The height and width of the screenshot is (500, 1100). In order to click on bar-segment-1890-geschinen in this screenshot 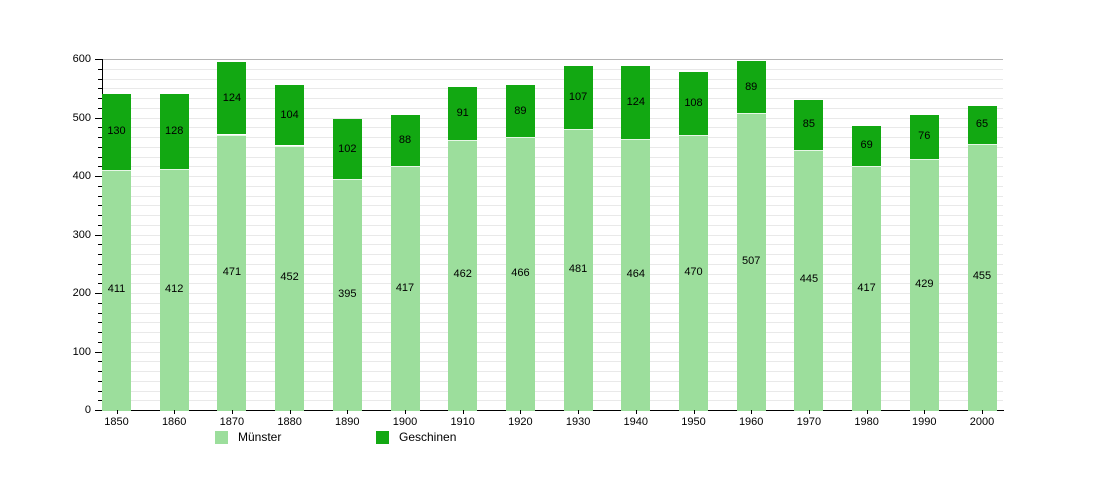, I will do `click(347, 149)`.